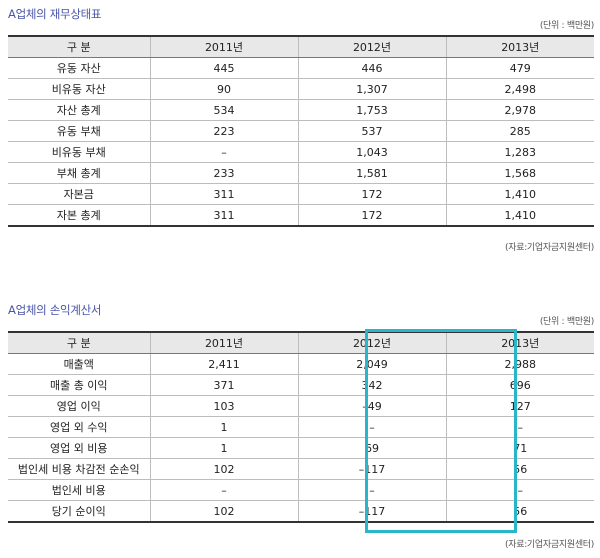 The height and width of the screenshot is (558, 600). I want to click on row-label: 영업 외 수익, so click(79, 427).